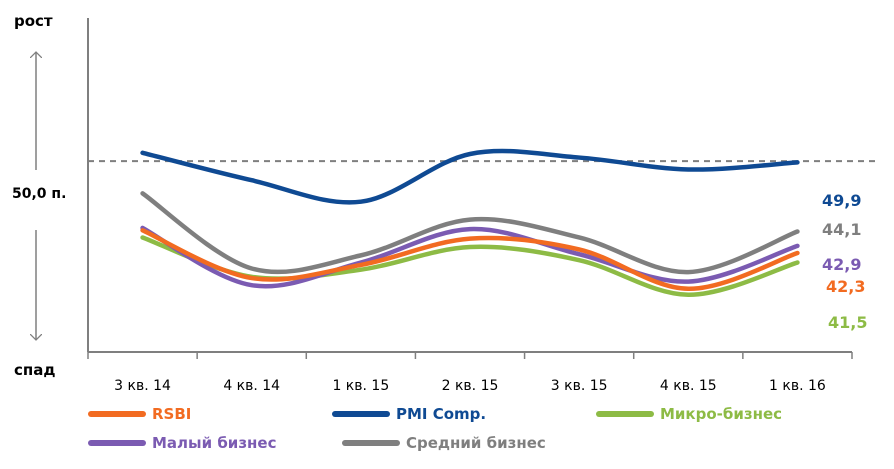 Image resolution: width=894 pixels, height=469 pixels. Describe the element at coordinates (251, 386) in the screenshot. I see `x-tick-label: 4 кв. 14` at that location.